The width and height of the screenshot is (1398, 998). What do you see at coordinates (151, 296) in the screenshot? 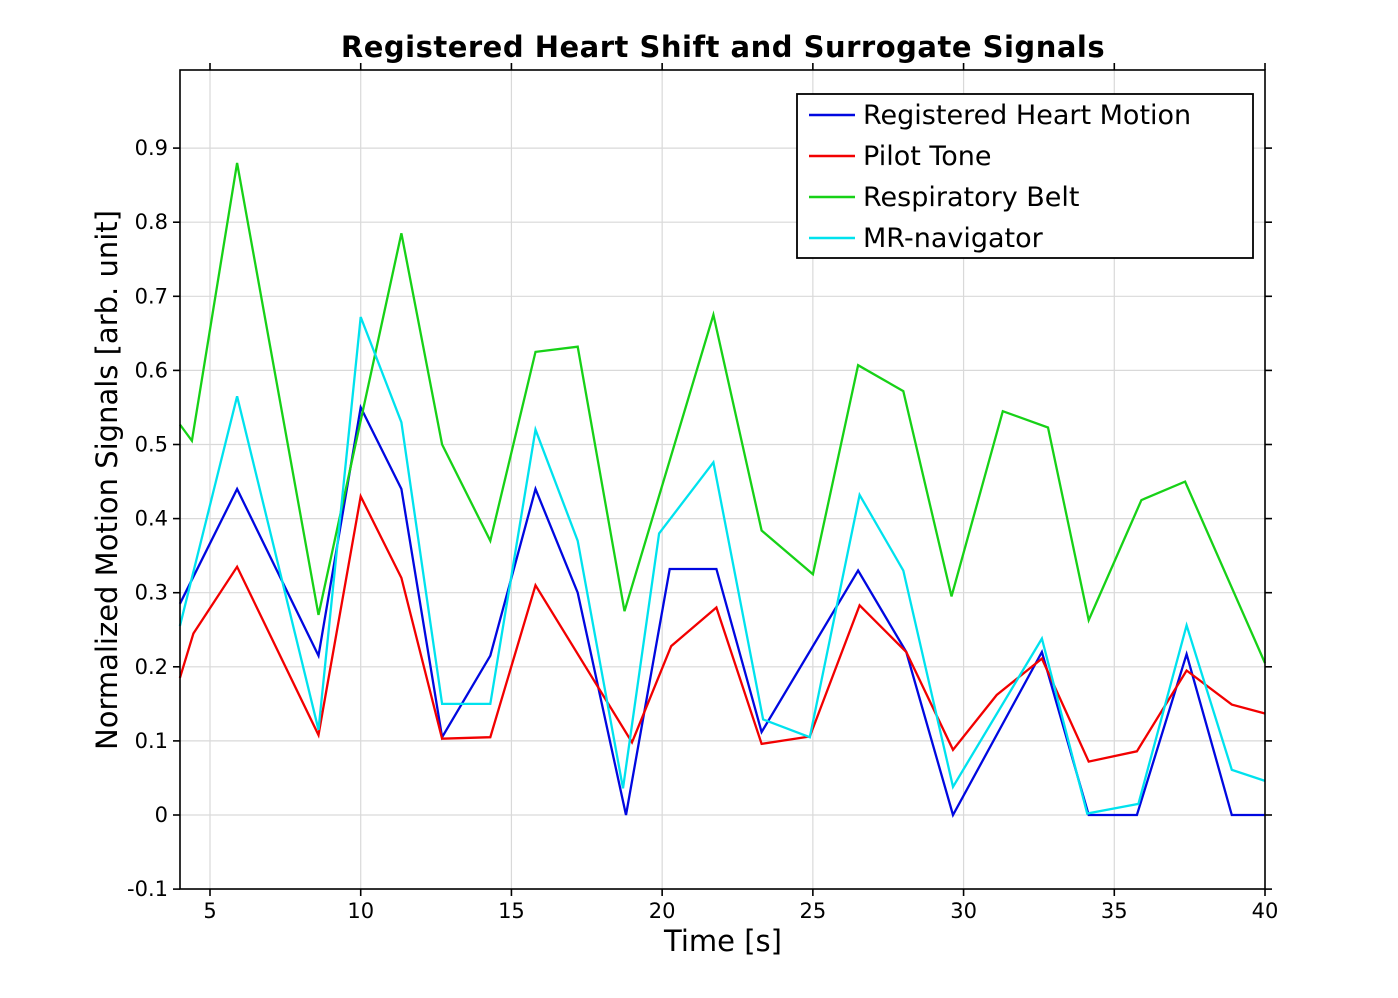
I see `y-tick-label: 0.7` at bounding box center [151, 296].